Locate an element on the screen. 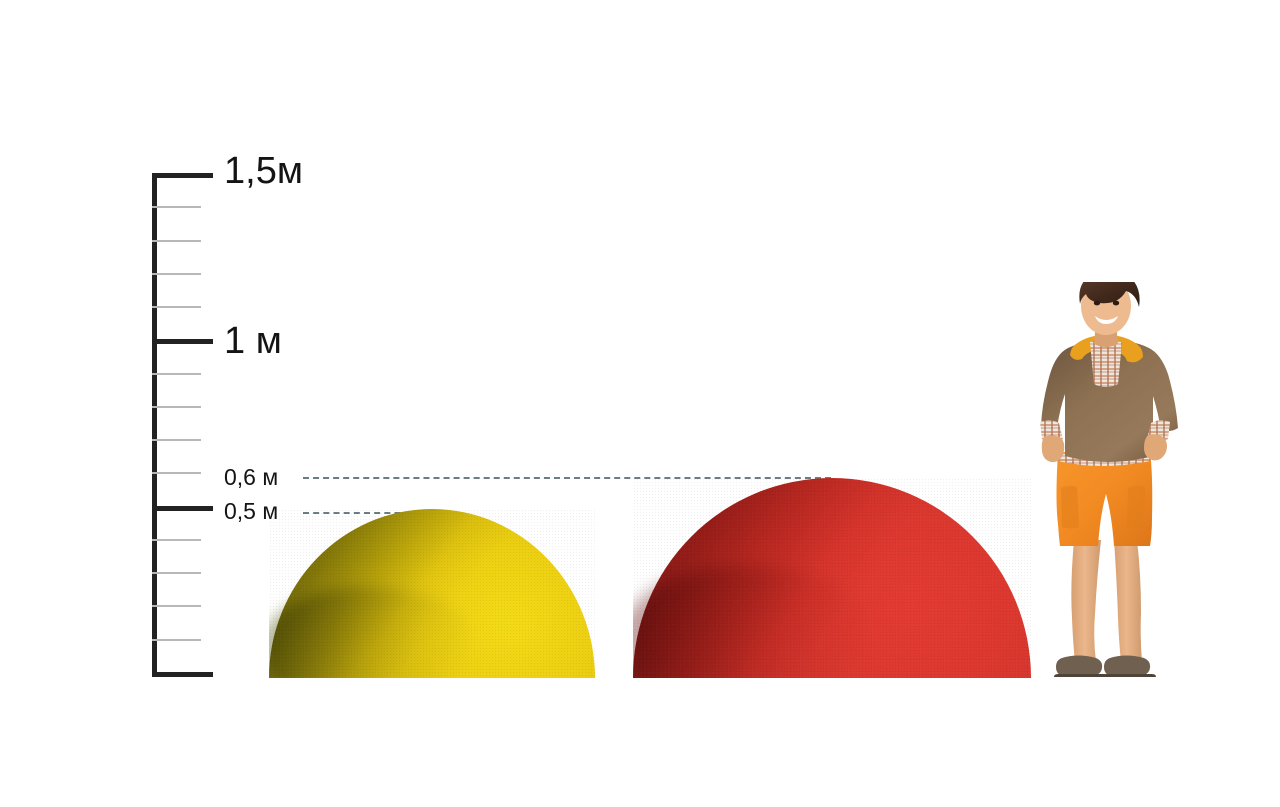 Image resolution: width=1280 pixels, height=807 pixels. yellow-dome is located at coordinates (432, 593).